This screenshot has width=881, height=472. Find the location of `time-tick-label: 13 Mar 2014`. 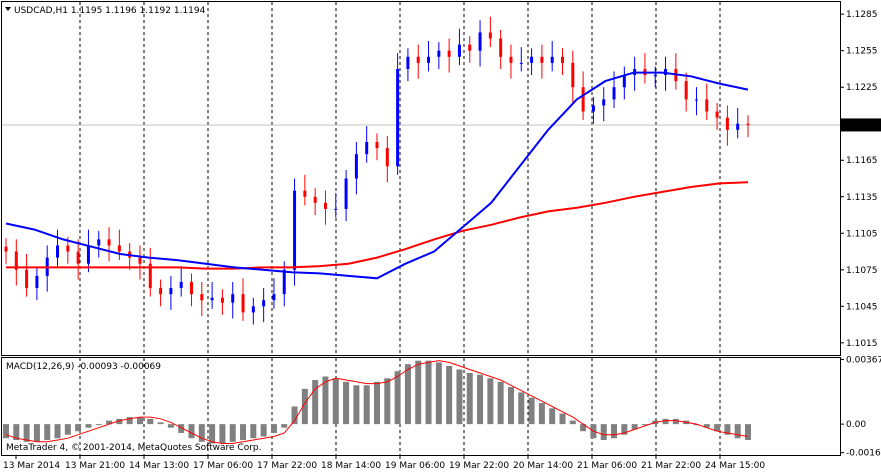

time-tick-label: 13 Mar 2014 is located at coordinates (31, 466).